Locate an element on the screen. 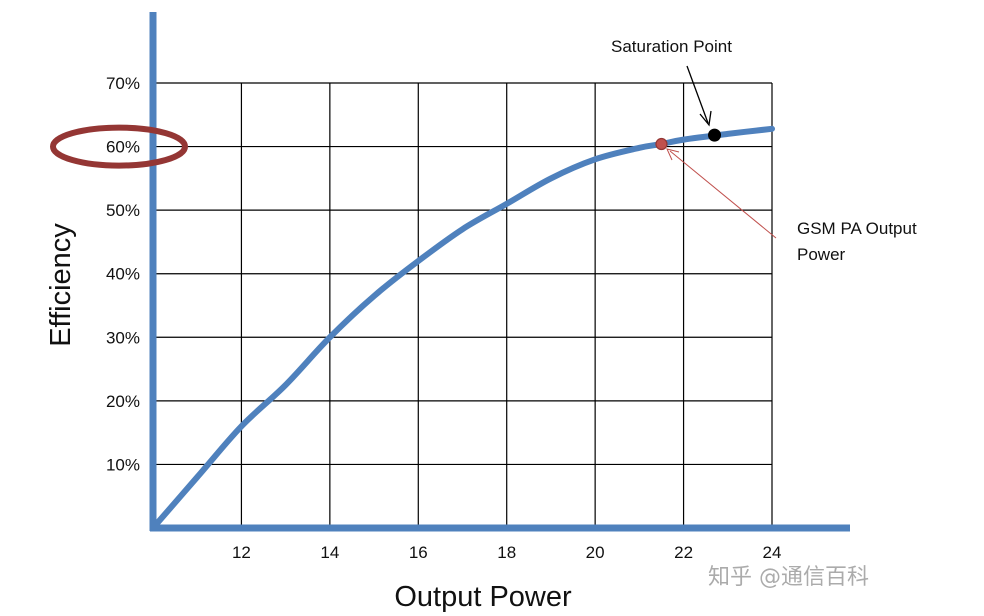 The image size is (984, 616). gsm-arrow-line is located at coordinates (723, 194).